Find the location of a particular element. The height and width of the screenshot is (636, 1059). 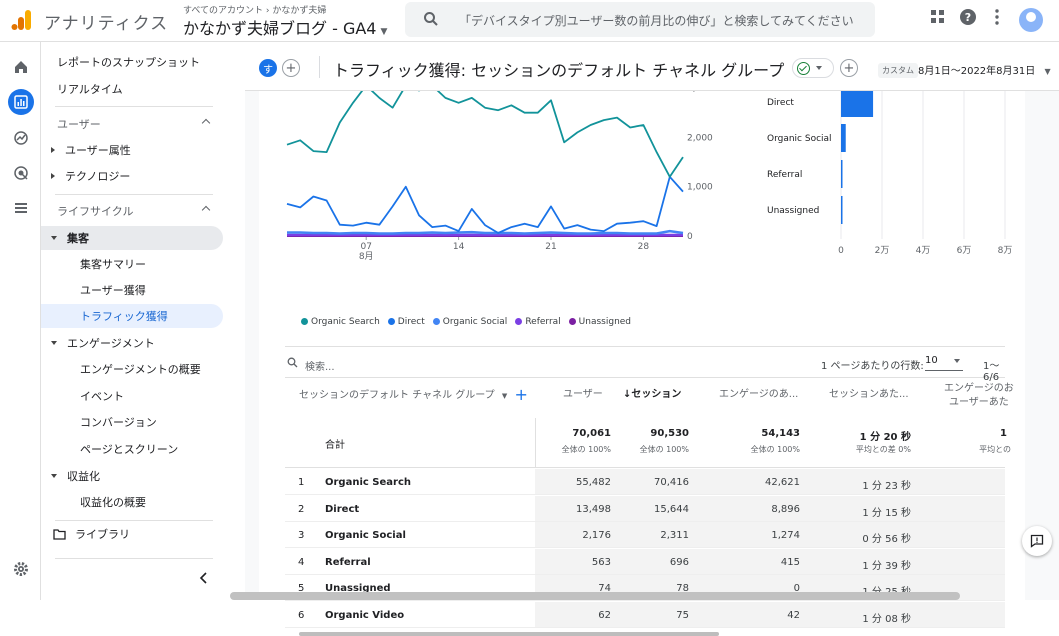

page-horizontal-scrollbar is located at coordinates (595, 596).